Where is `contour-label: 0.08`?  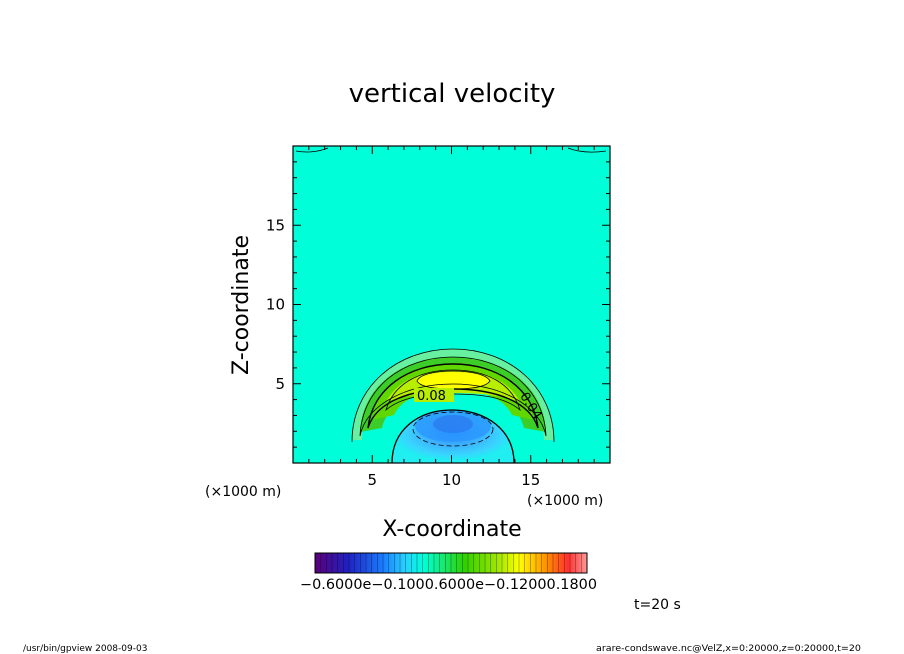
contour-label: 0.08 is located at coordinates (431, 396).